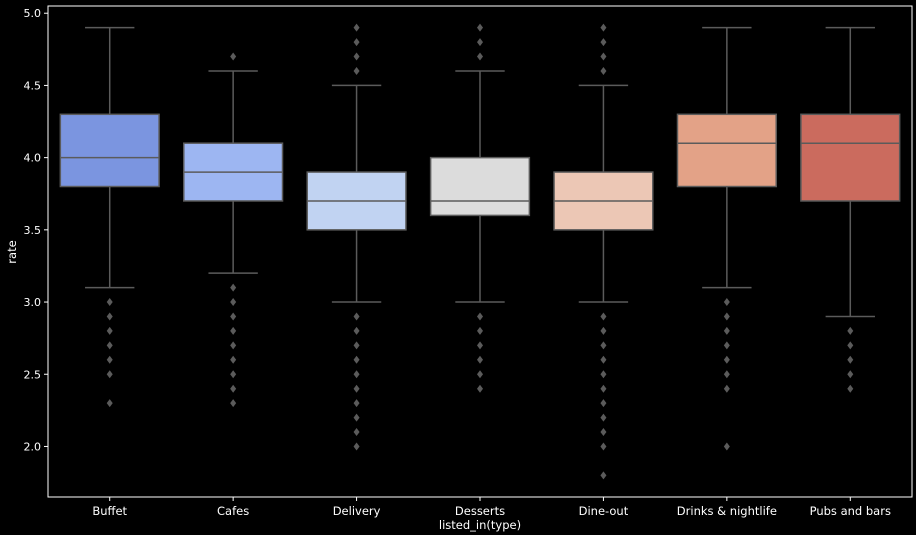 This screenshot has height=535, width=916. Describe the element at coordinates (850, 209) in the screenshot. I see `box-pubs-and-bars` at that location.